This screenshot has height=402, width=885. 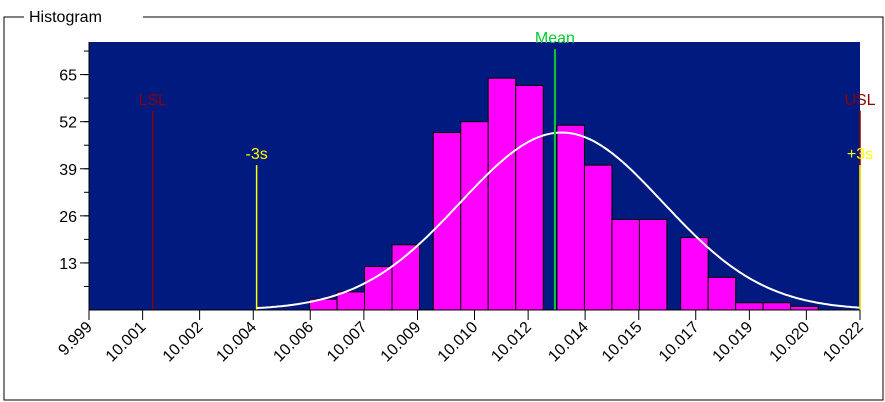 I want to click on ref-label-lsl: LSL, so click(x=152, y=100).